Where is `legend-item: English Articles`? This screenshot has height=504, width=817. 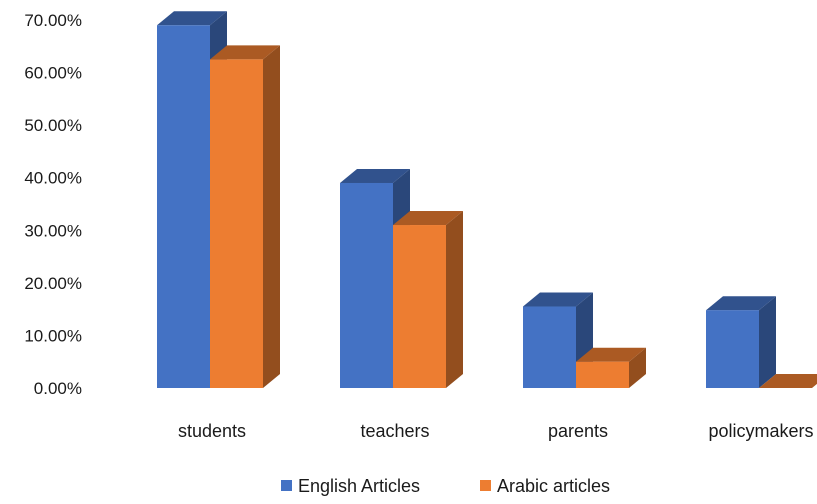
legend-item: English Articles is located at coordinates (350, 486).